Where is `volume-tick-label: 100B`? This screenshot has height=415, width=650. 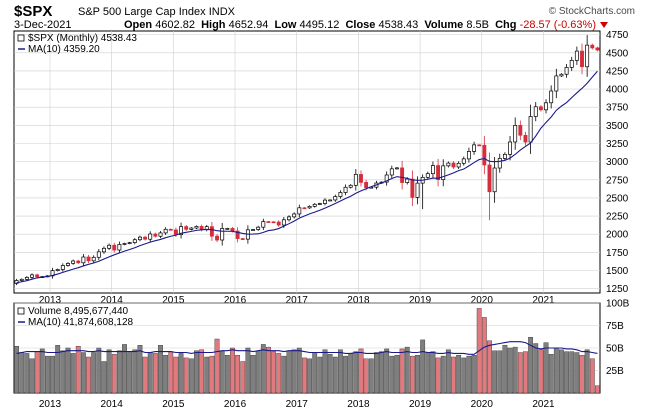
volume-tick-label: 100B is located at coordinates (618, 304).